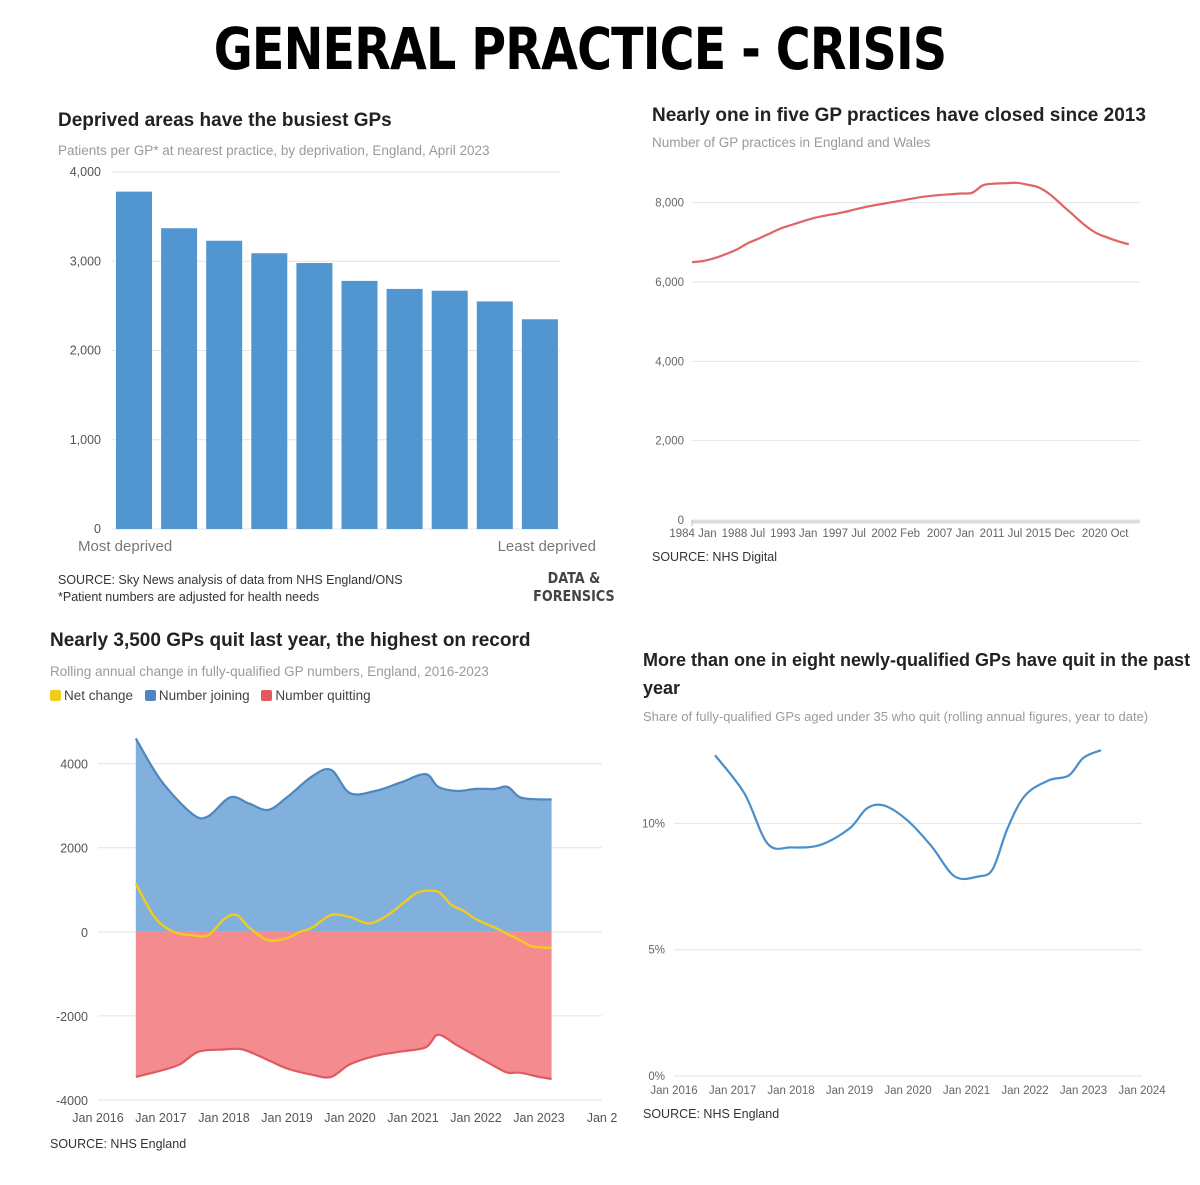 This screenshot has width=1200, height=1185. Describe the element at coordinates (907, 1091) in the screenshot. I see `young-xtick-label: Jan 2020` at that location.